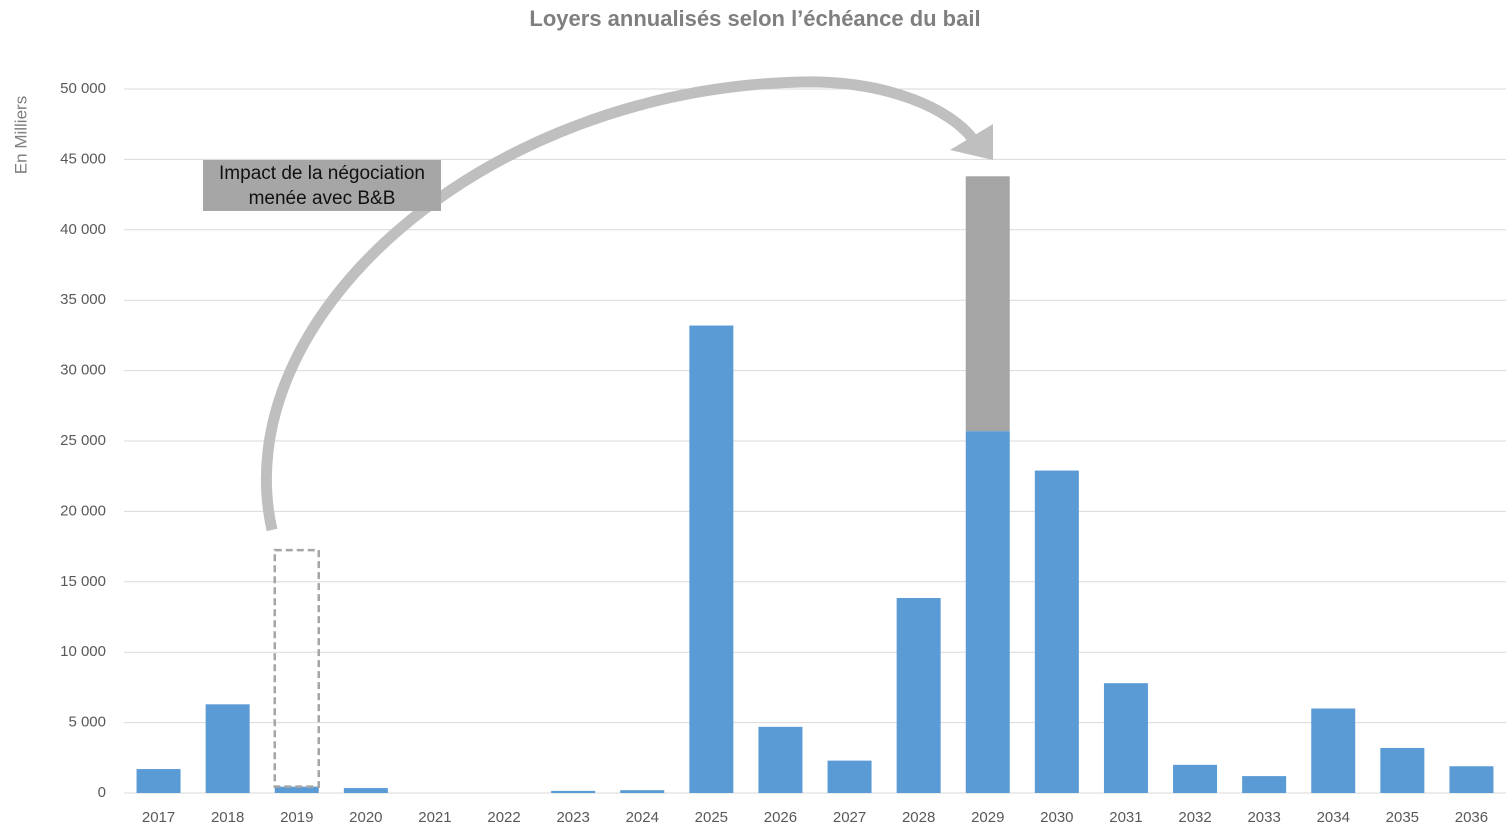 The image size is (1506, 828). What do you see at coordinates (83, 581) in the screenshot?
I see `y-tick-label: 15 000` at bounding box center [83, 581].